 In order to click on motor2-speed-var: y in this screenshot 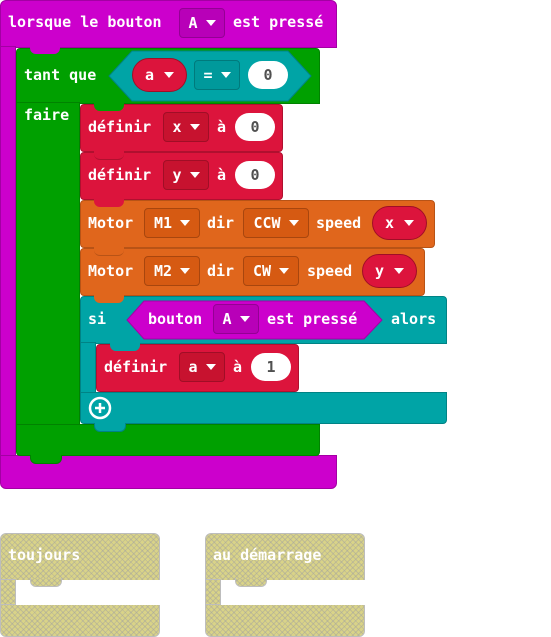, I will do `click(379, 271)`.